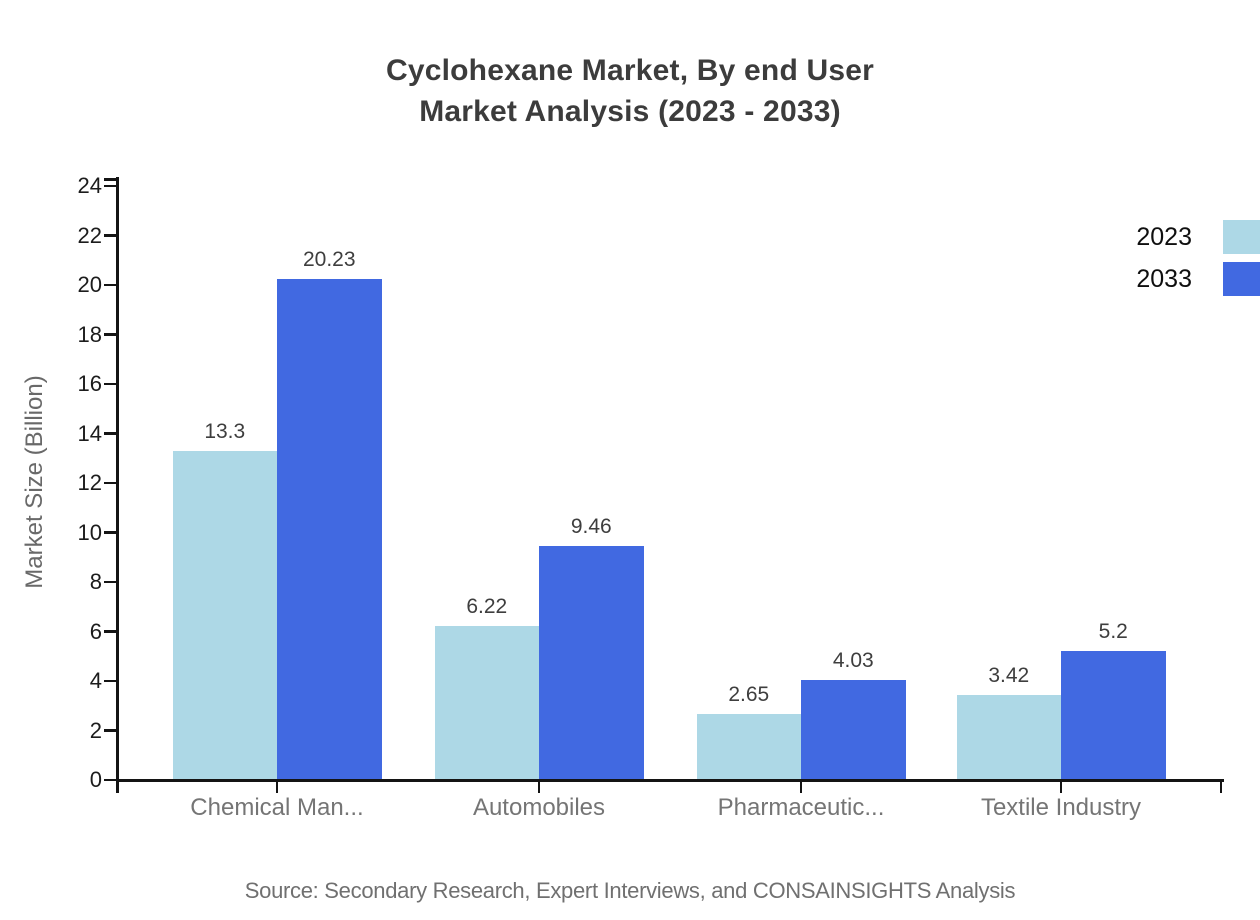 The image size is (1260, 920). I want to click on x-axis, so click(669, 780).